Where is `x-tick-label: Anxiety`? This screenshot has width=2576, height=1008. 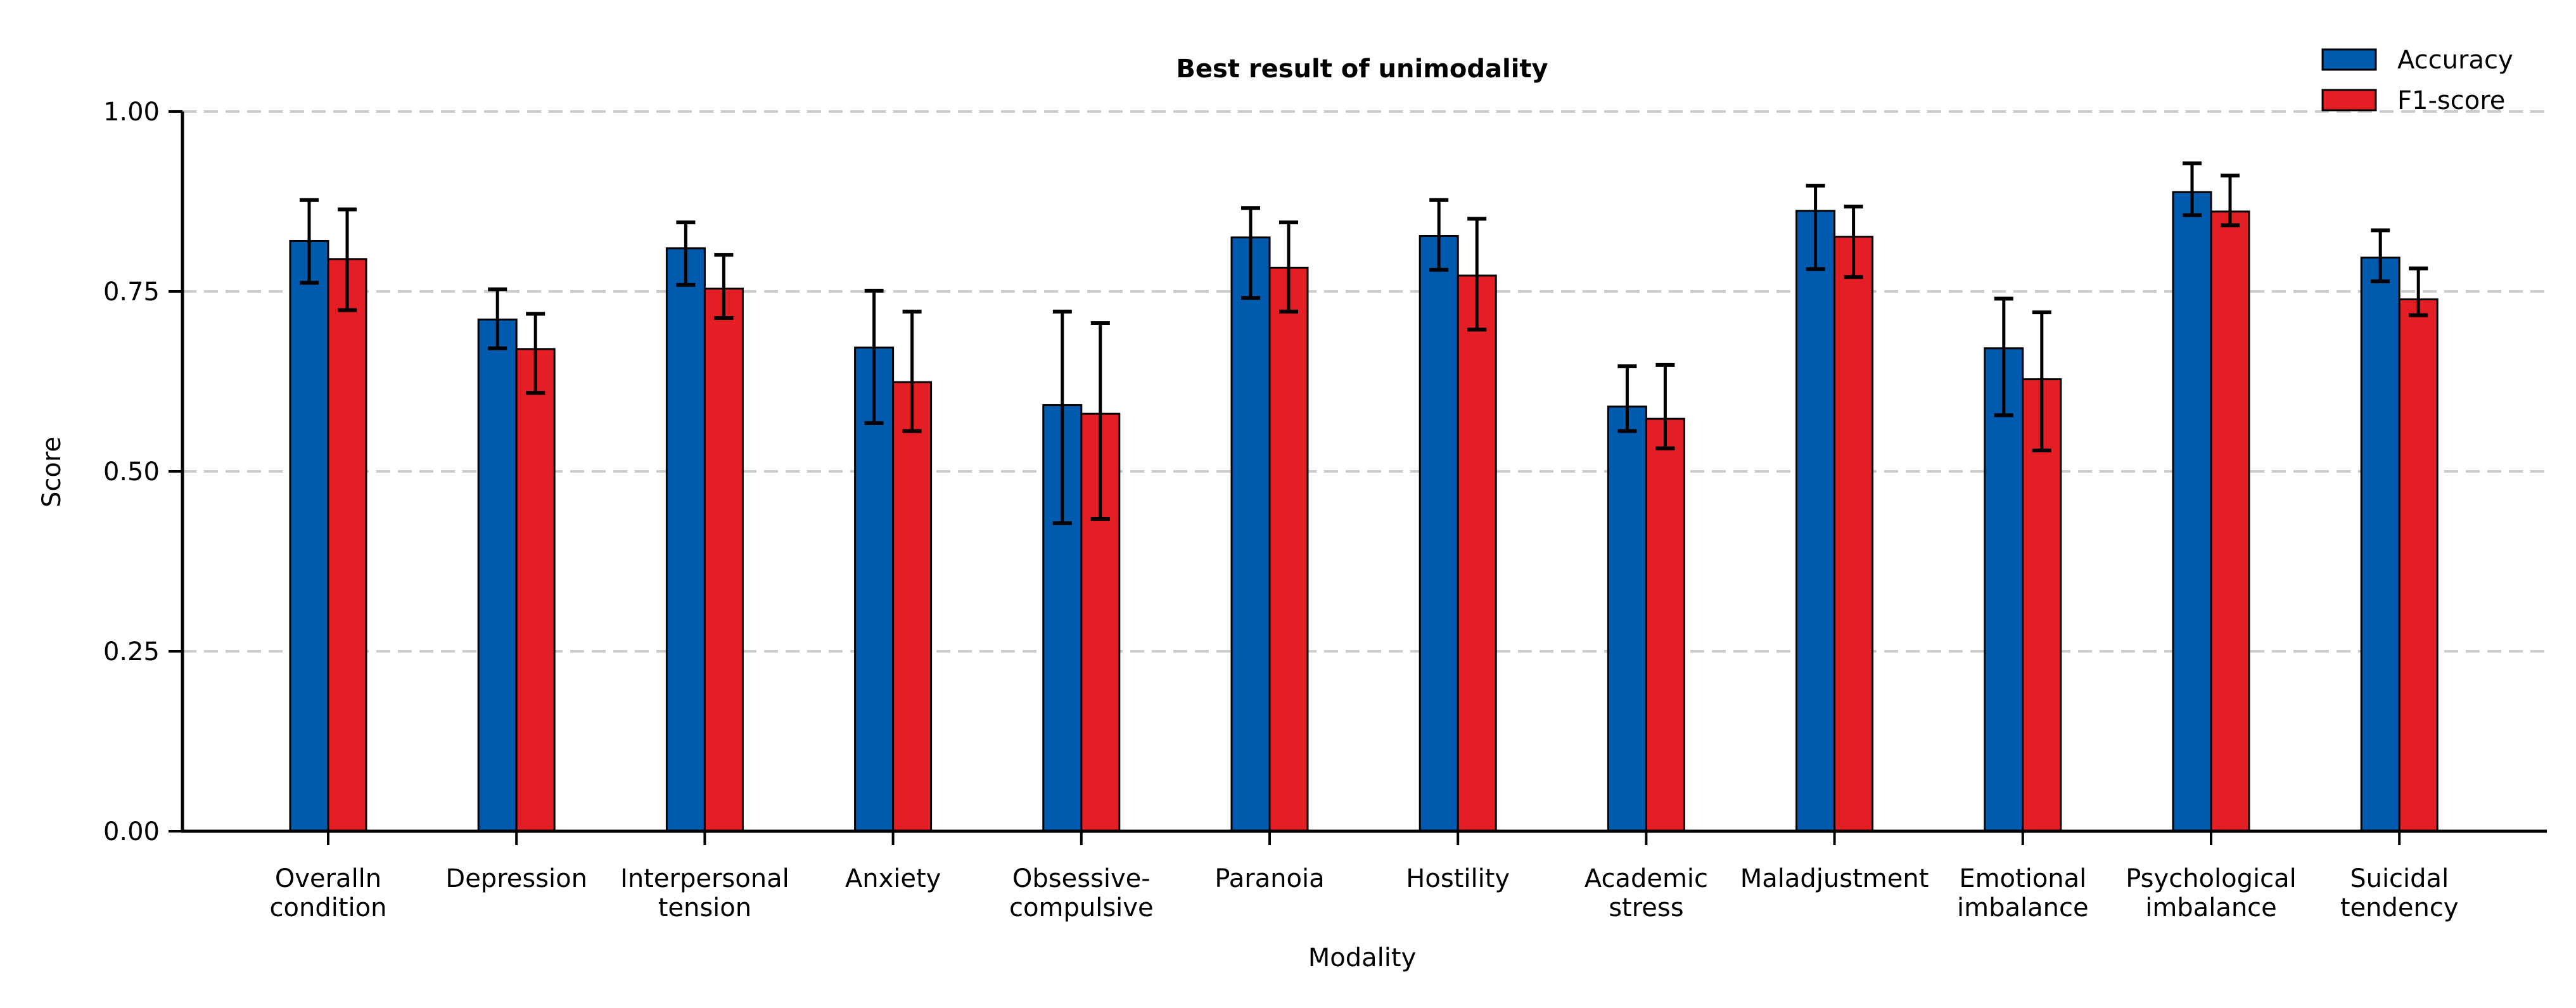
x-tick-label: Anxiety is located at coordinates (893, 878).